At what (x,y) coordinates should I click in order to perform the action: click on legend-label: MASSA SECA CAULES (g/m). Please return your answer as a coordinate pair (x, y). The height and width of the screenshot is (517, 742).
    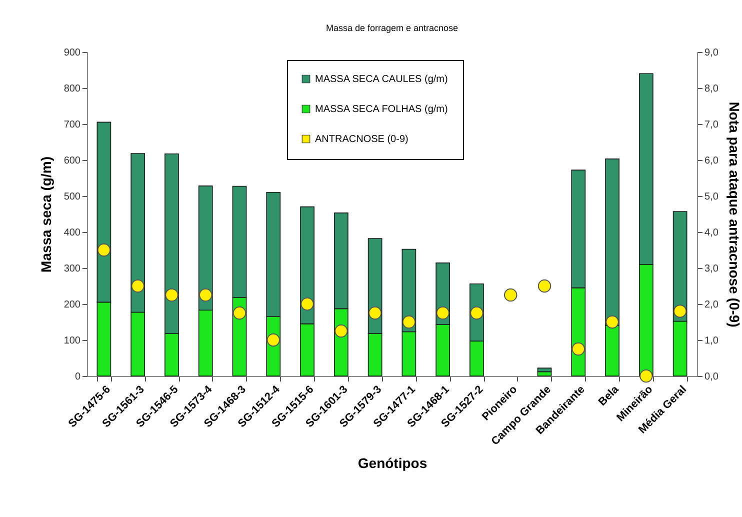
    Looking at the image, I should click on (381, 79).